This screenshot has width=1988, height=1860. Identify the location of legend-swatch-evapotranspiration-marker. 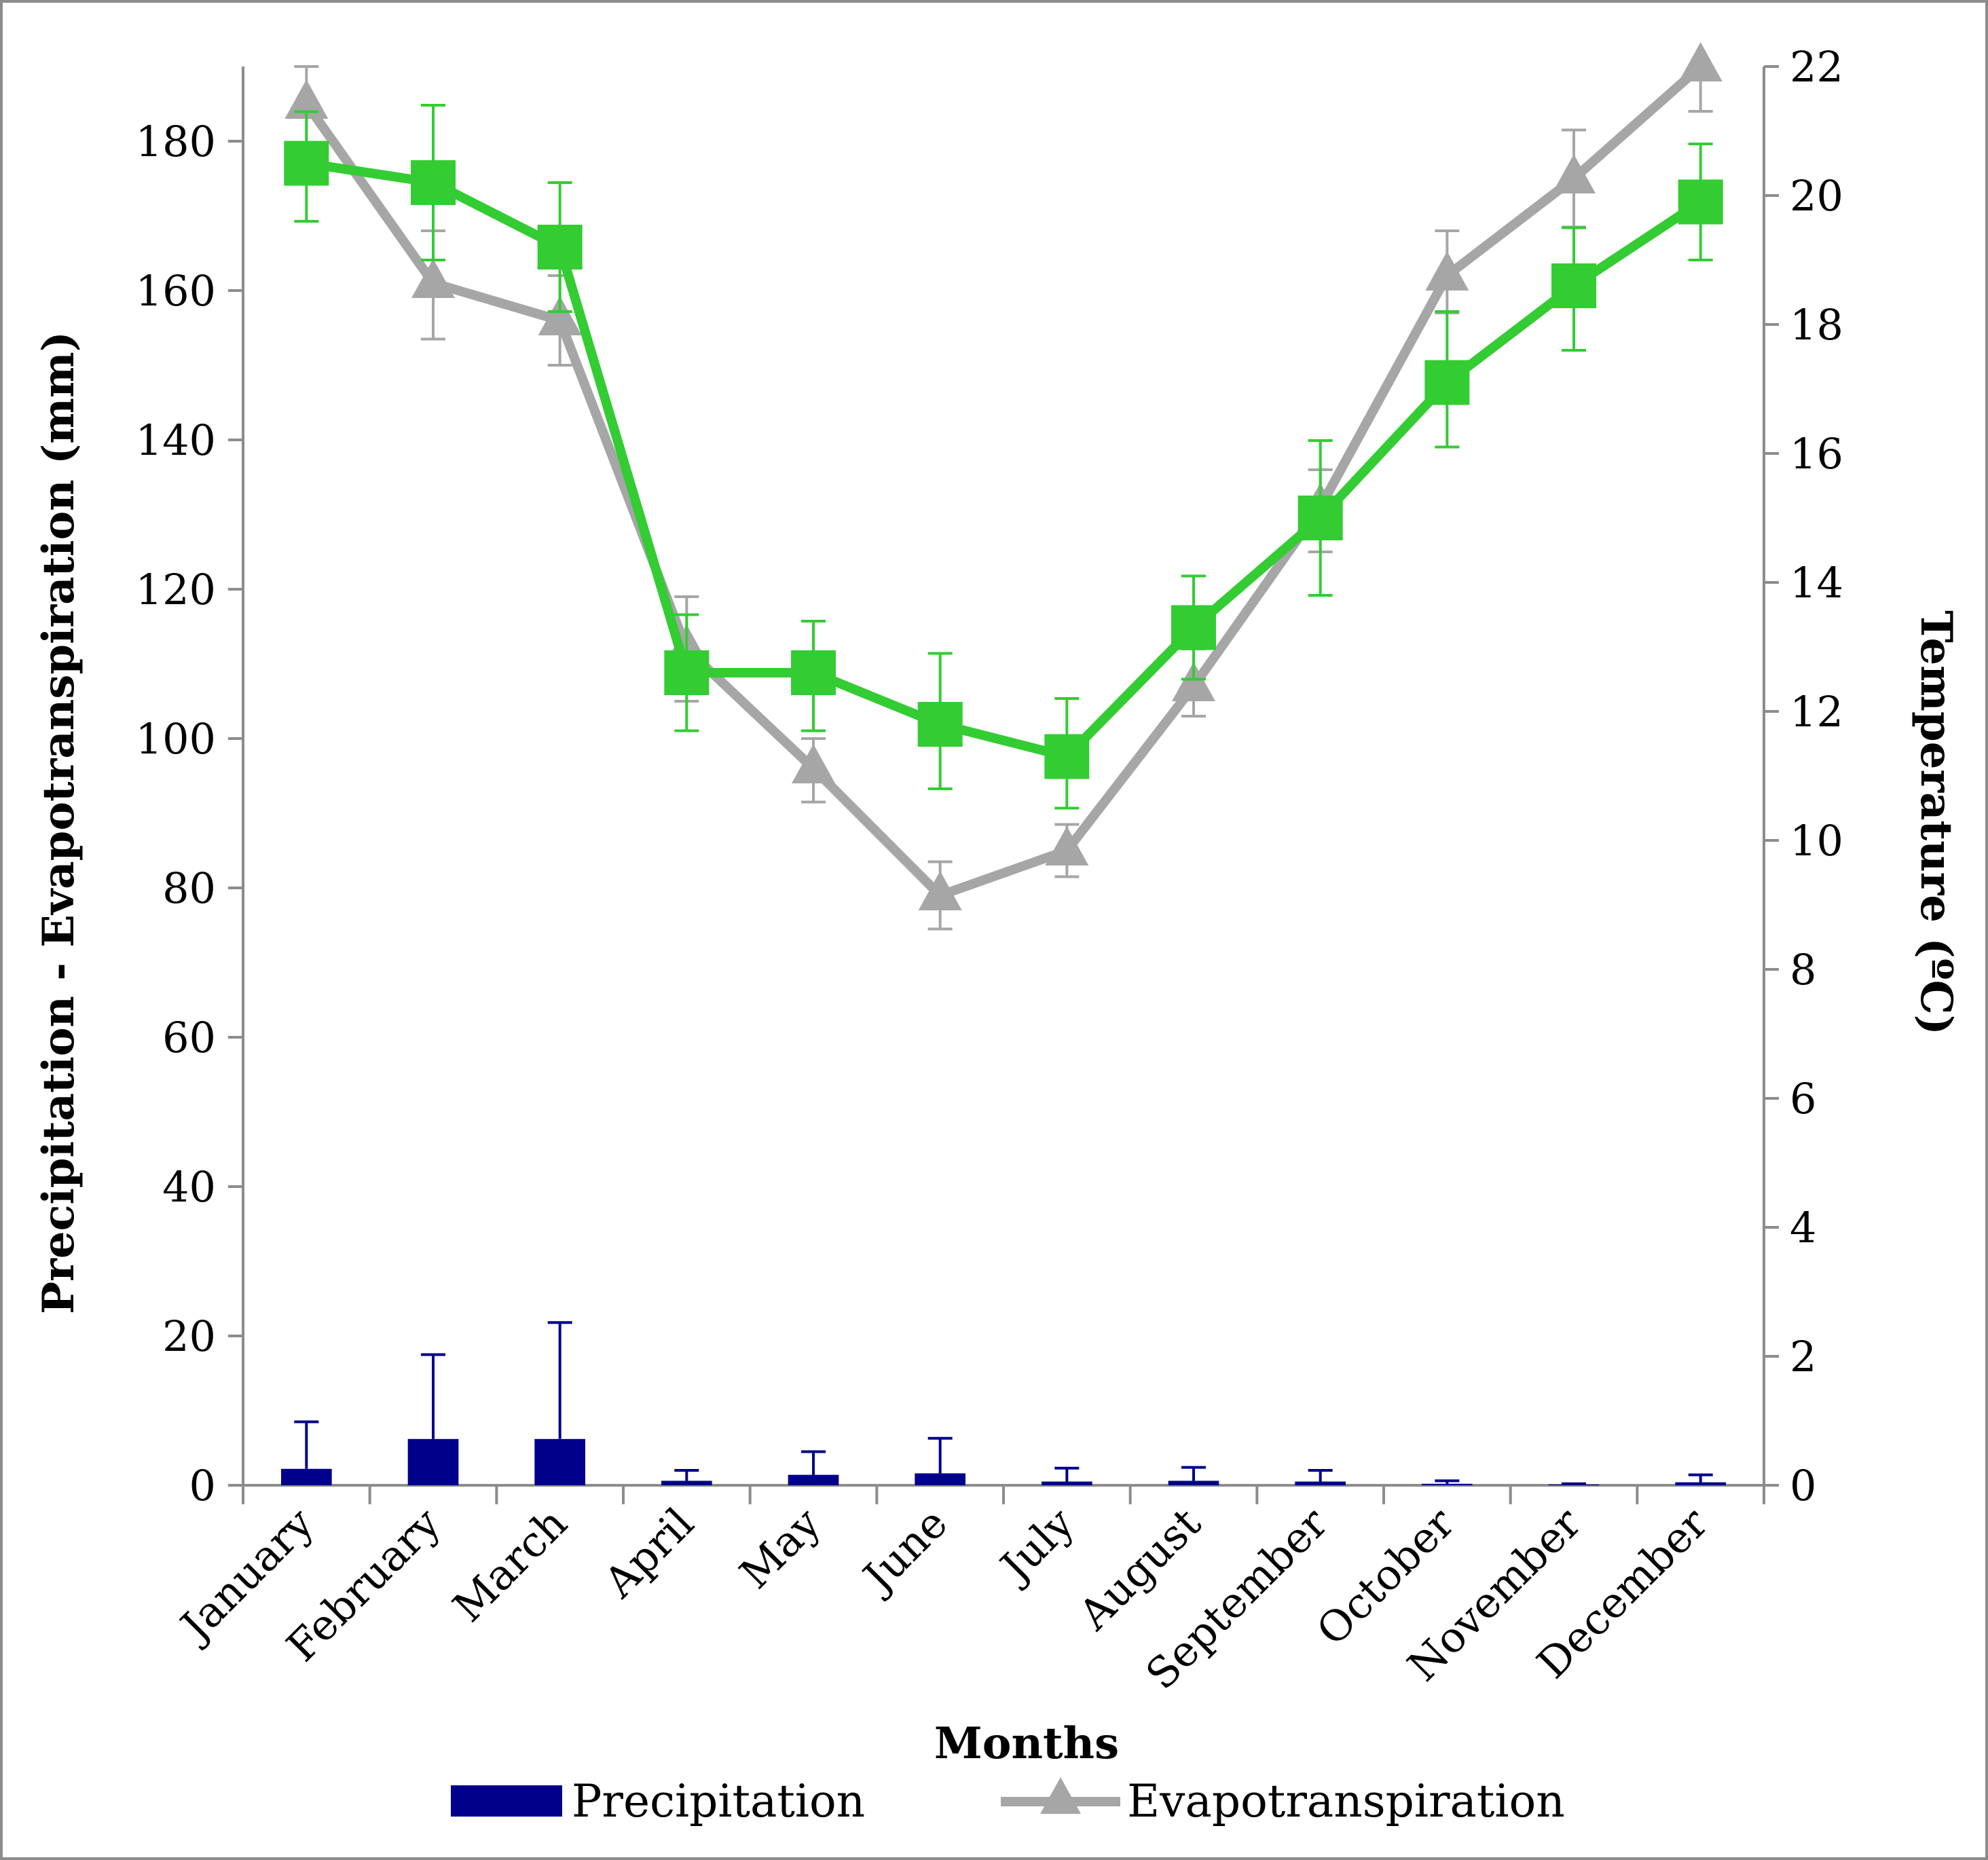
(1060, 1795).